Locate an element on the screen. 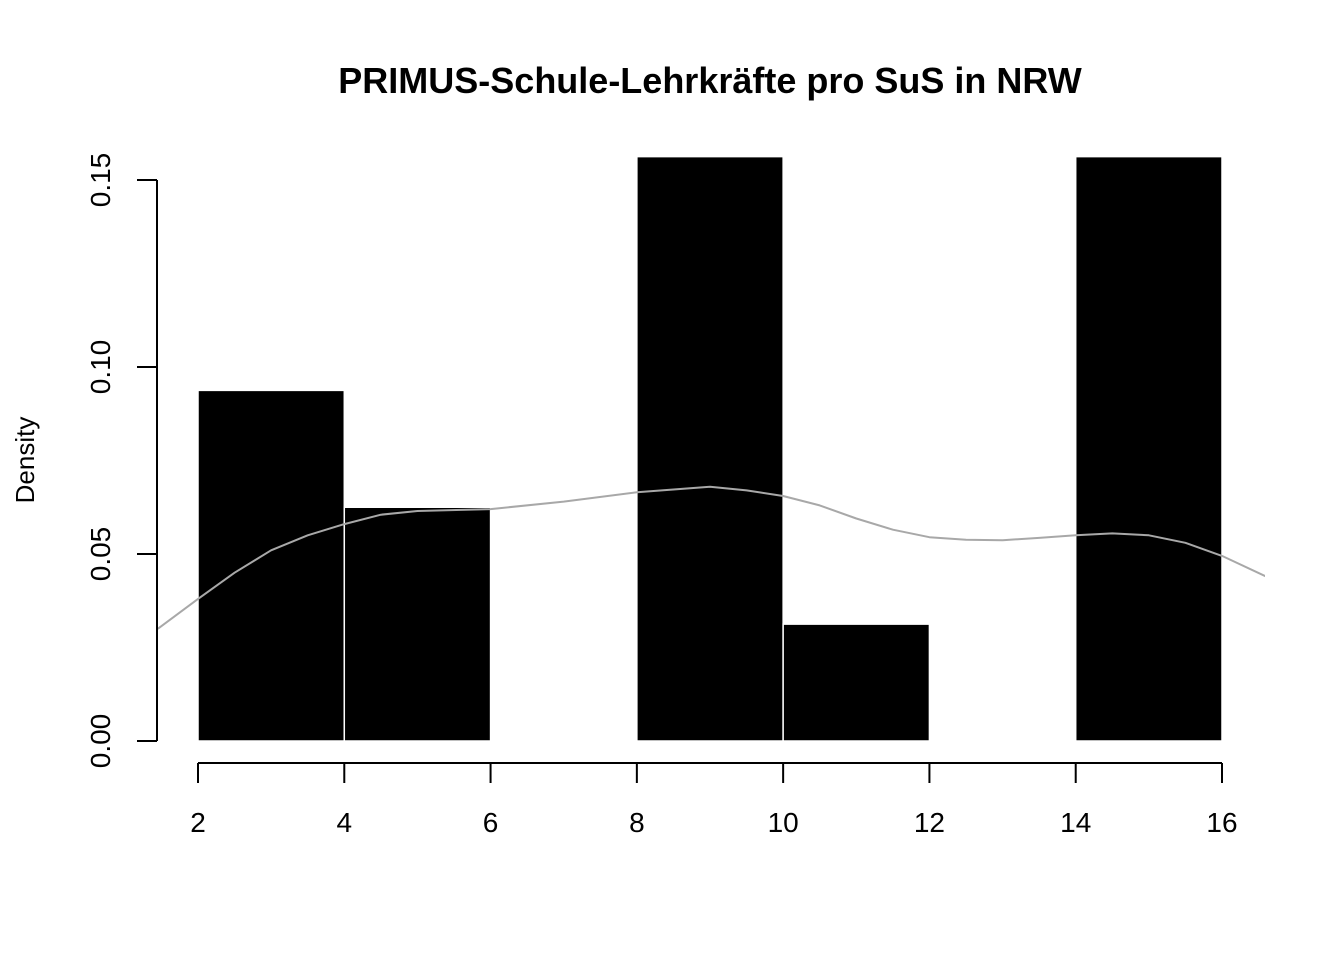 The height and width of the screenshot is (960, 1344). y-tick-label: 0.00 is located at coordinates (100, 741).